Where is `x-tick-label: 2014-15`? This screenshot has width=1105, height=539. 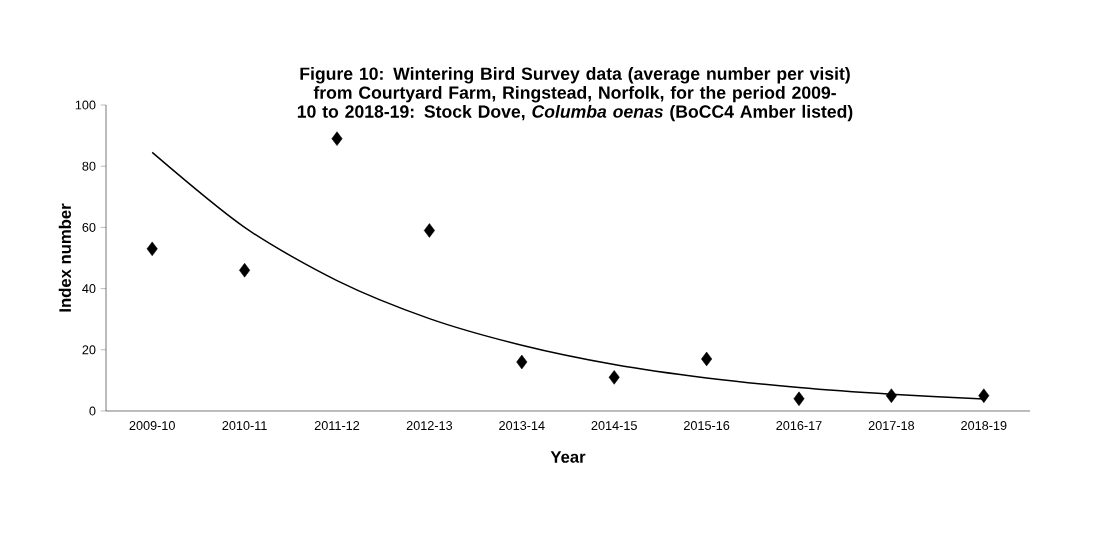
x-tick-label: 2014-15 is located at coordinates (614, 426).